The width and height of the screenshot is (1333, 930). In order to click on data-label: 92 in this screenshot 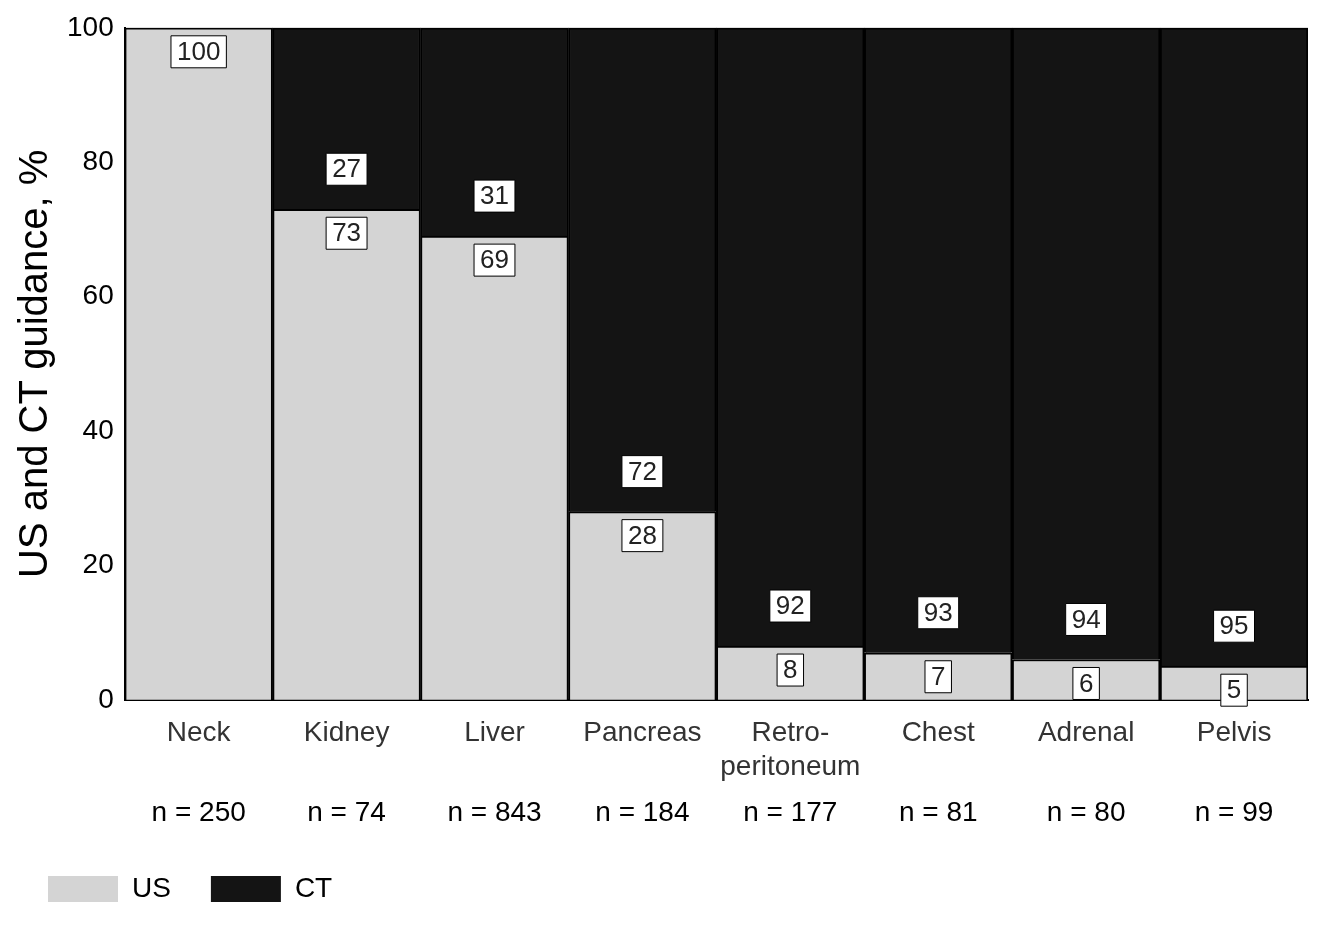, I will do `click(790, 605)`.